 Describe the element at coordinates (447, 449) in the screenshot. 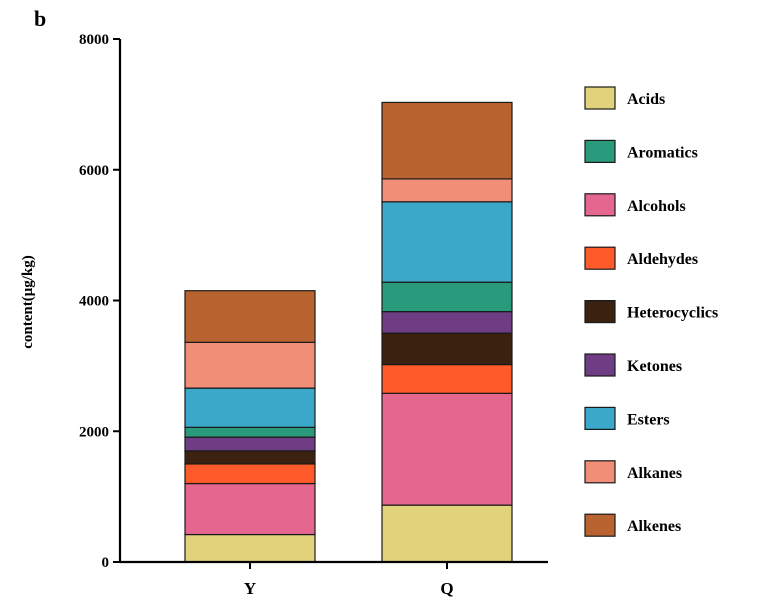

I see `bar-segment-q-alcohols` at that location.